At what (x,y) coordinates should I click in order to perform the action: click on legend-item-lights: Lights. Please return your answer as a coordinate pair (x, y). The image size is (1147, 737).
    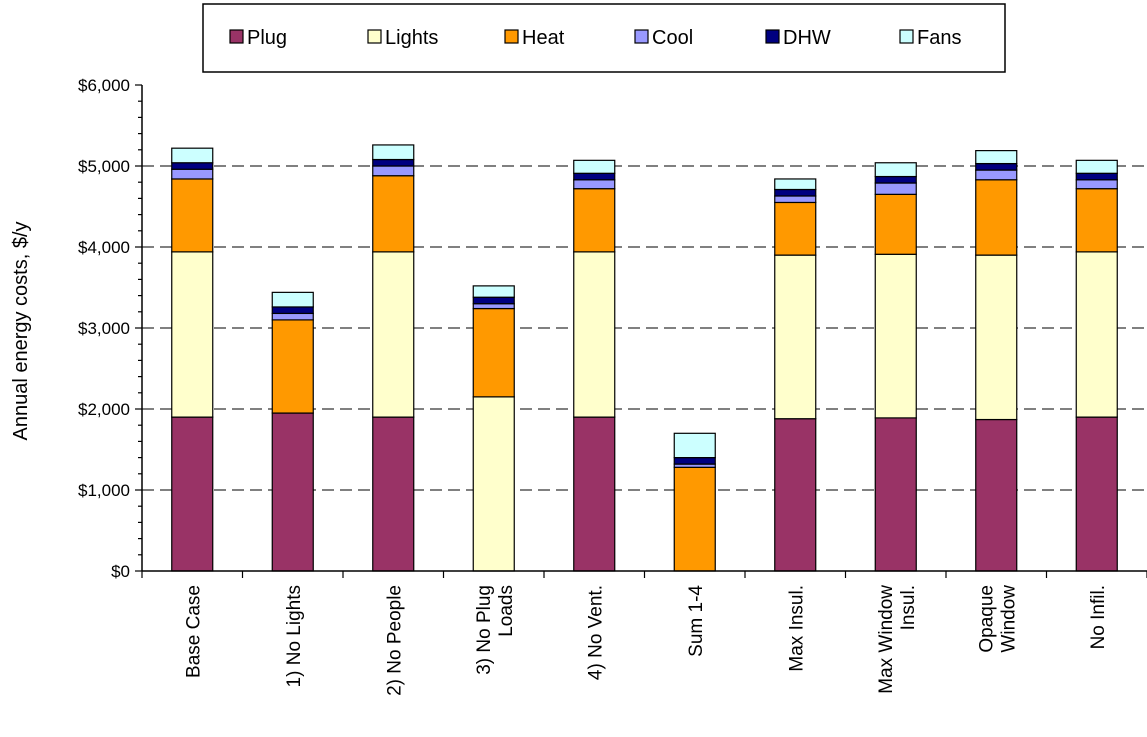
    Looking at the image, I should click on (402, 38).